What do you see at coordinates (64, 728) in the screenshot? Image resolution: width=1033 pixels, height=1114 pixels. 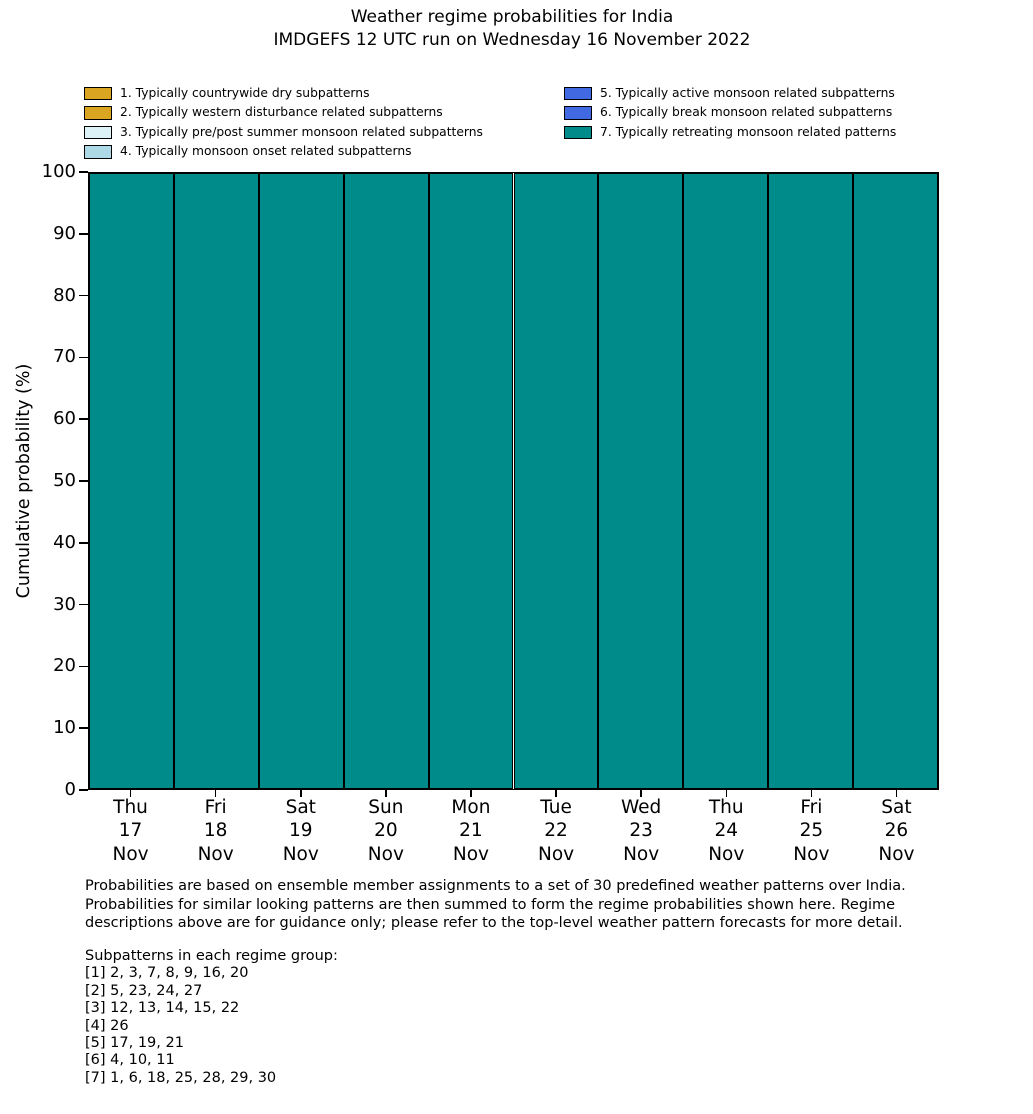 I see `y-tick-label: 10` at bounding box center [64, 728].